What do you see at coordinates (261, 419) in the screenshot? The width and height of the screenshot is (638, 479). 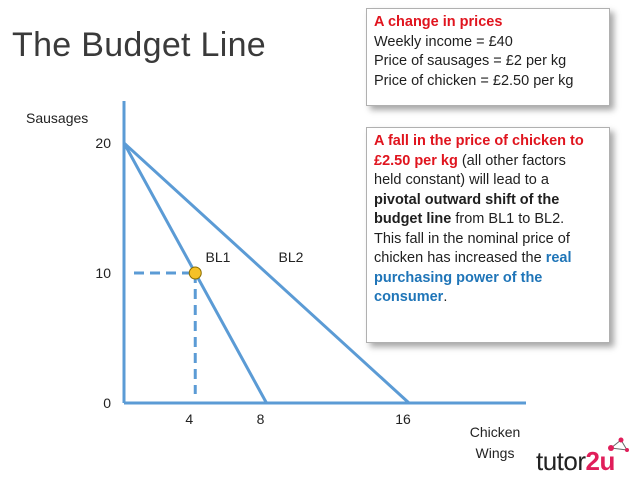 I see `x-tick-label: 8` at bounding box center [261, 419].